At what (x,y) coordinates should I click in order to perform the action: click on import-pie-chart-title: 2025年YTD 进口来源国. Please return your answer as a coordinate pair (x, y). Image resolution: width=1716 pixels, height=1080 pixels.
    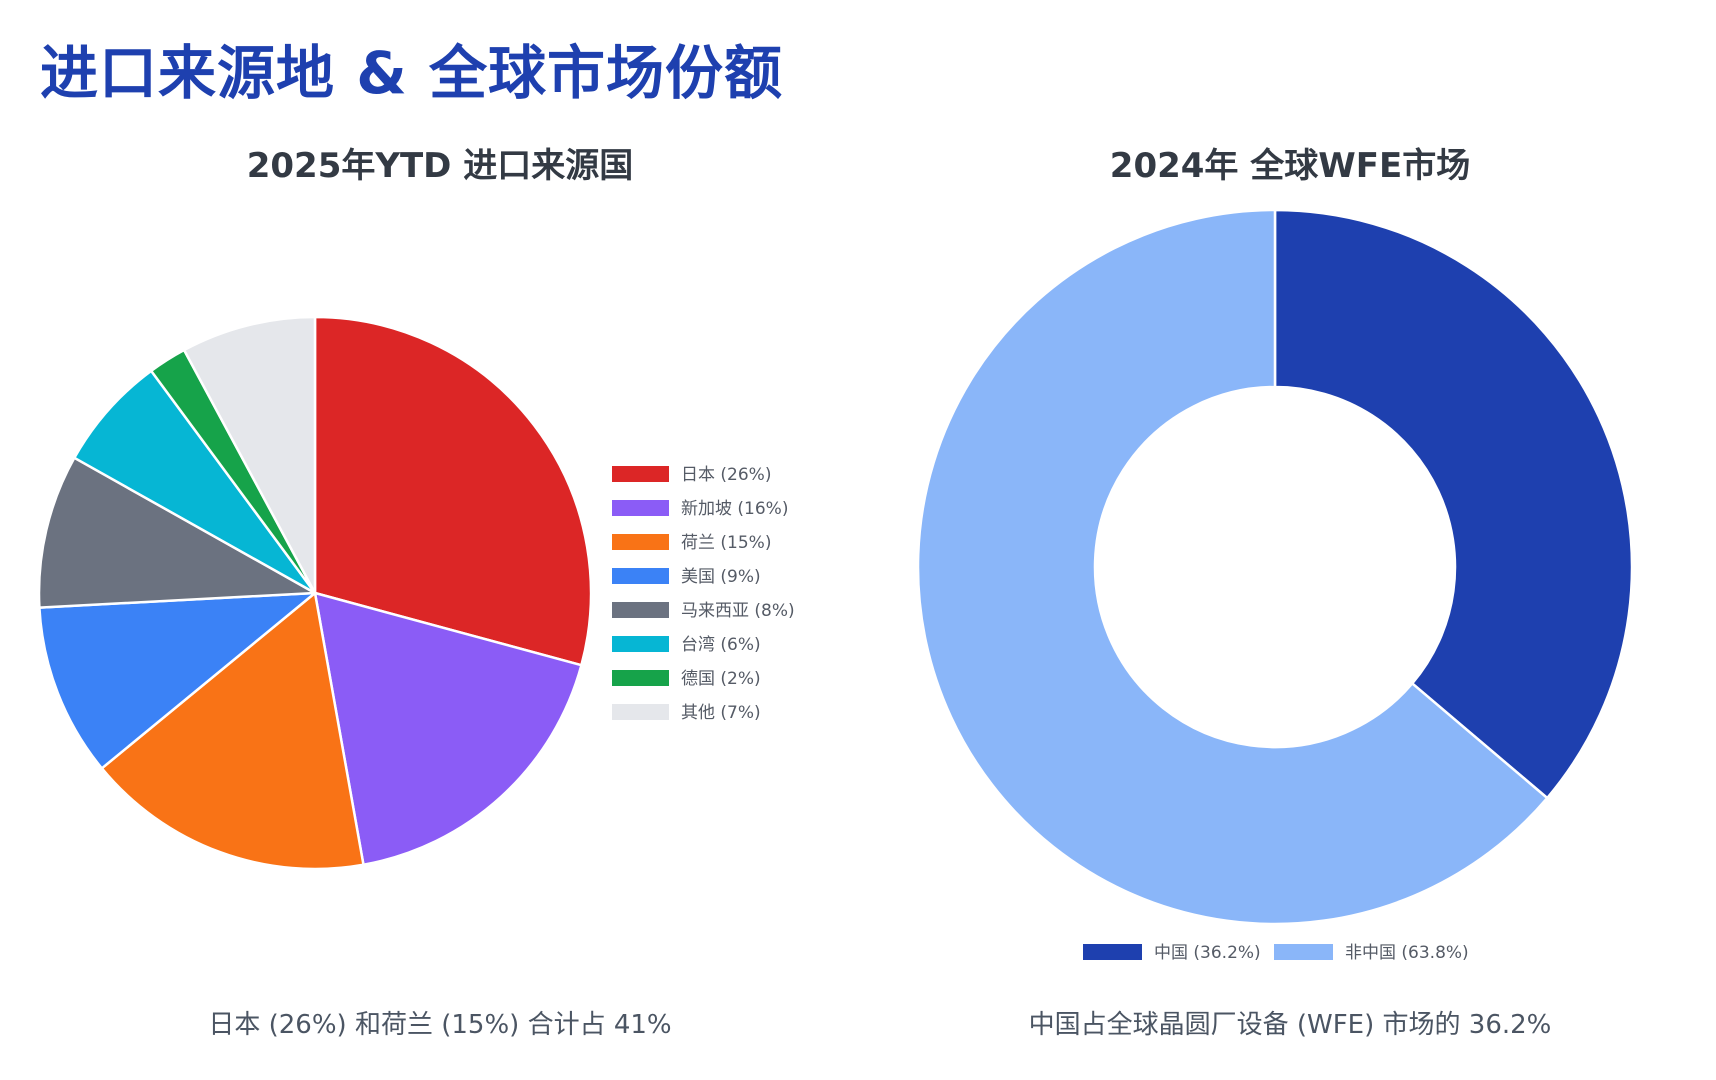
    Looking at the image, I should click on (440, 166).